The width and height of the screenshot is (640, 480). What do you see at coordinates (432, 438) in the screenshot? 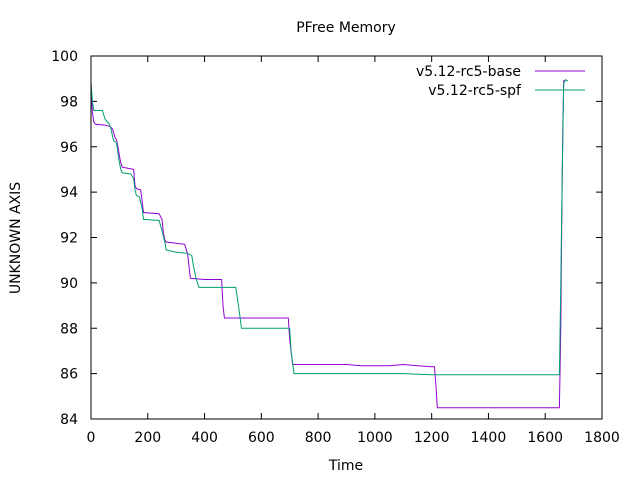
I see `x-tick-label: 1200` at bounding box center [432, 438].